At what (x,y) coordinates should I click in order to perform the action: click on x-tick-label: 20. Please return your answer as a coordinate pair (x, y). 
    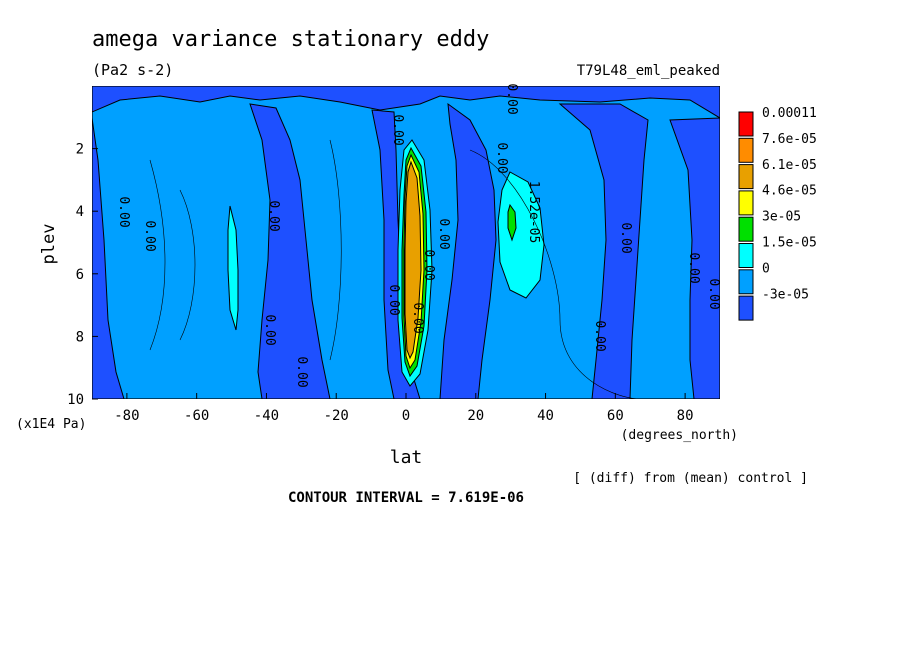
    Looking at the image, I should click on (475, 416).